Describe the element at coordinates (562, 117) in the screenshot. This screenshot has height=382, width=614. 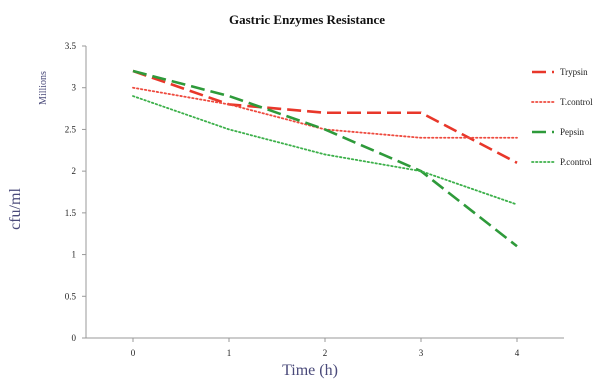
I see `legend: Trypsin T.control Pepsin P.control` at that location.